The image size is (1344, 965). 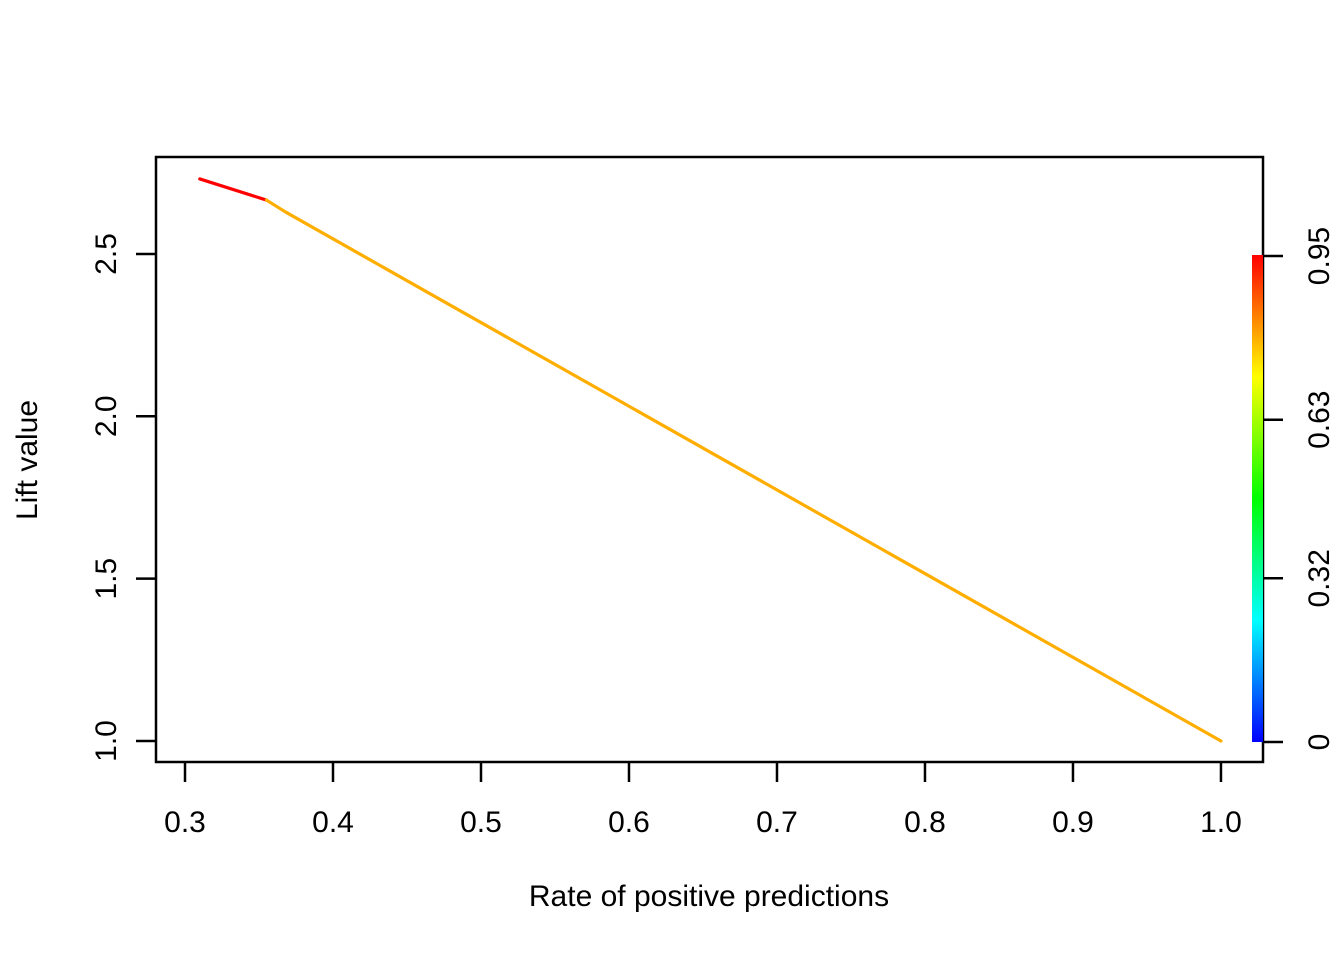 I want to click on x-axis-tick-label: 1.0, so click(x=1221, y=822).